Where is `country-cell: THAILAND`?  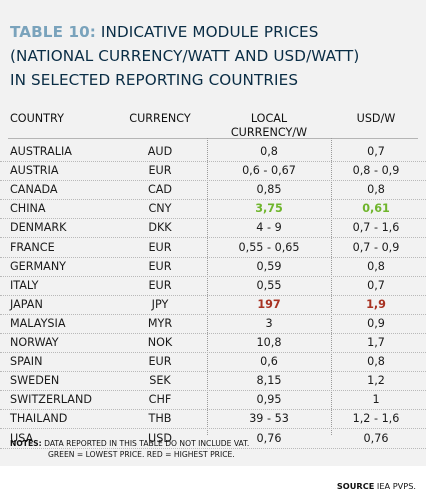
country-cell: THAILAND is located at coordinates (39, 419).